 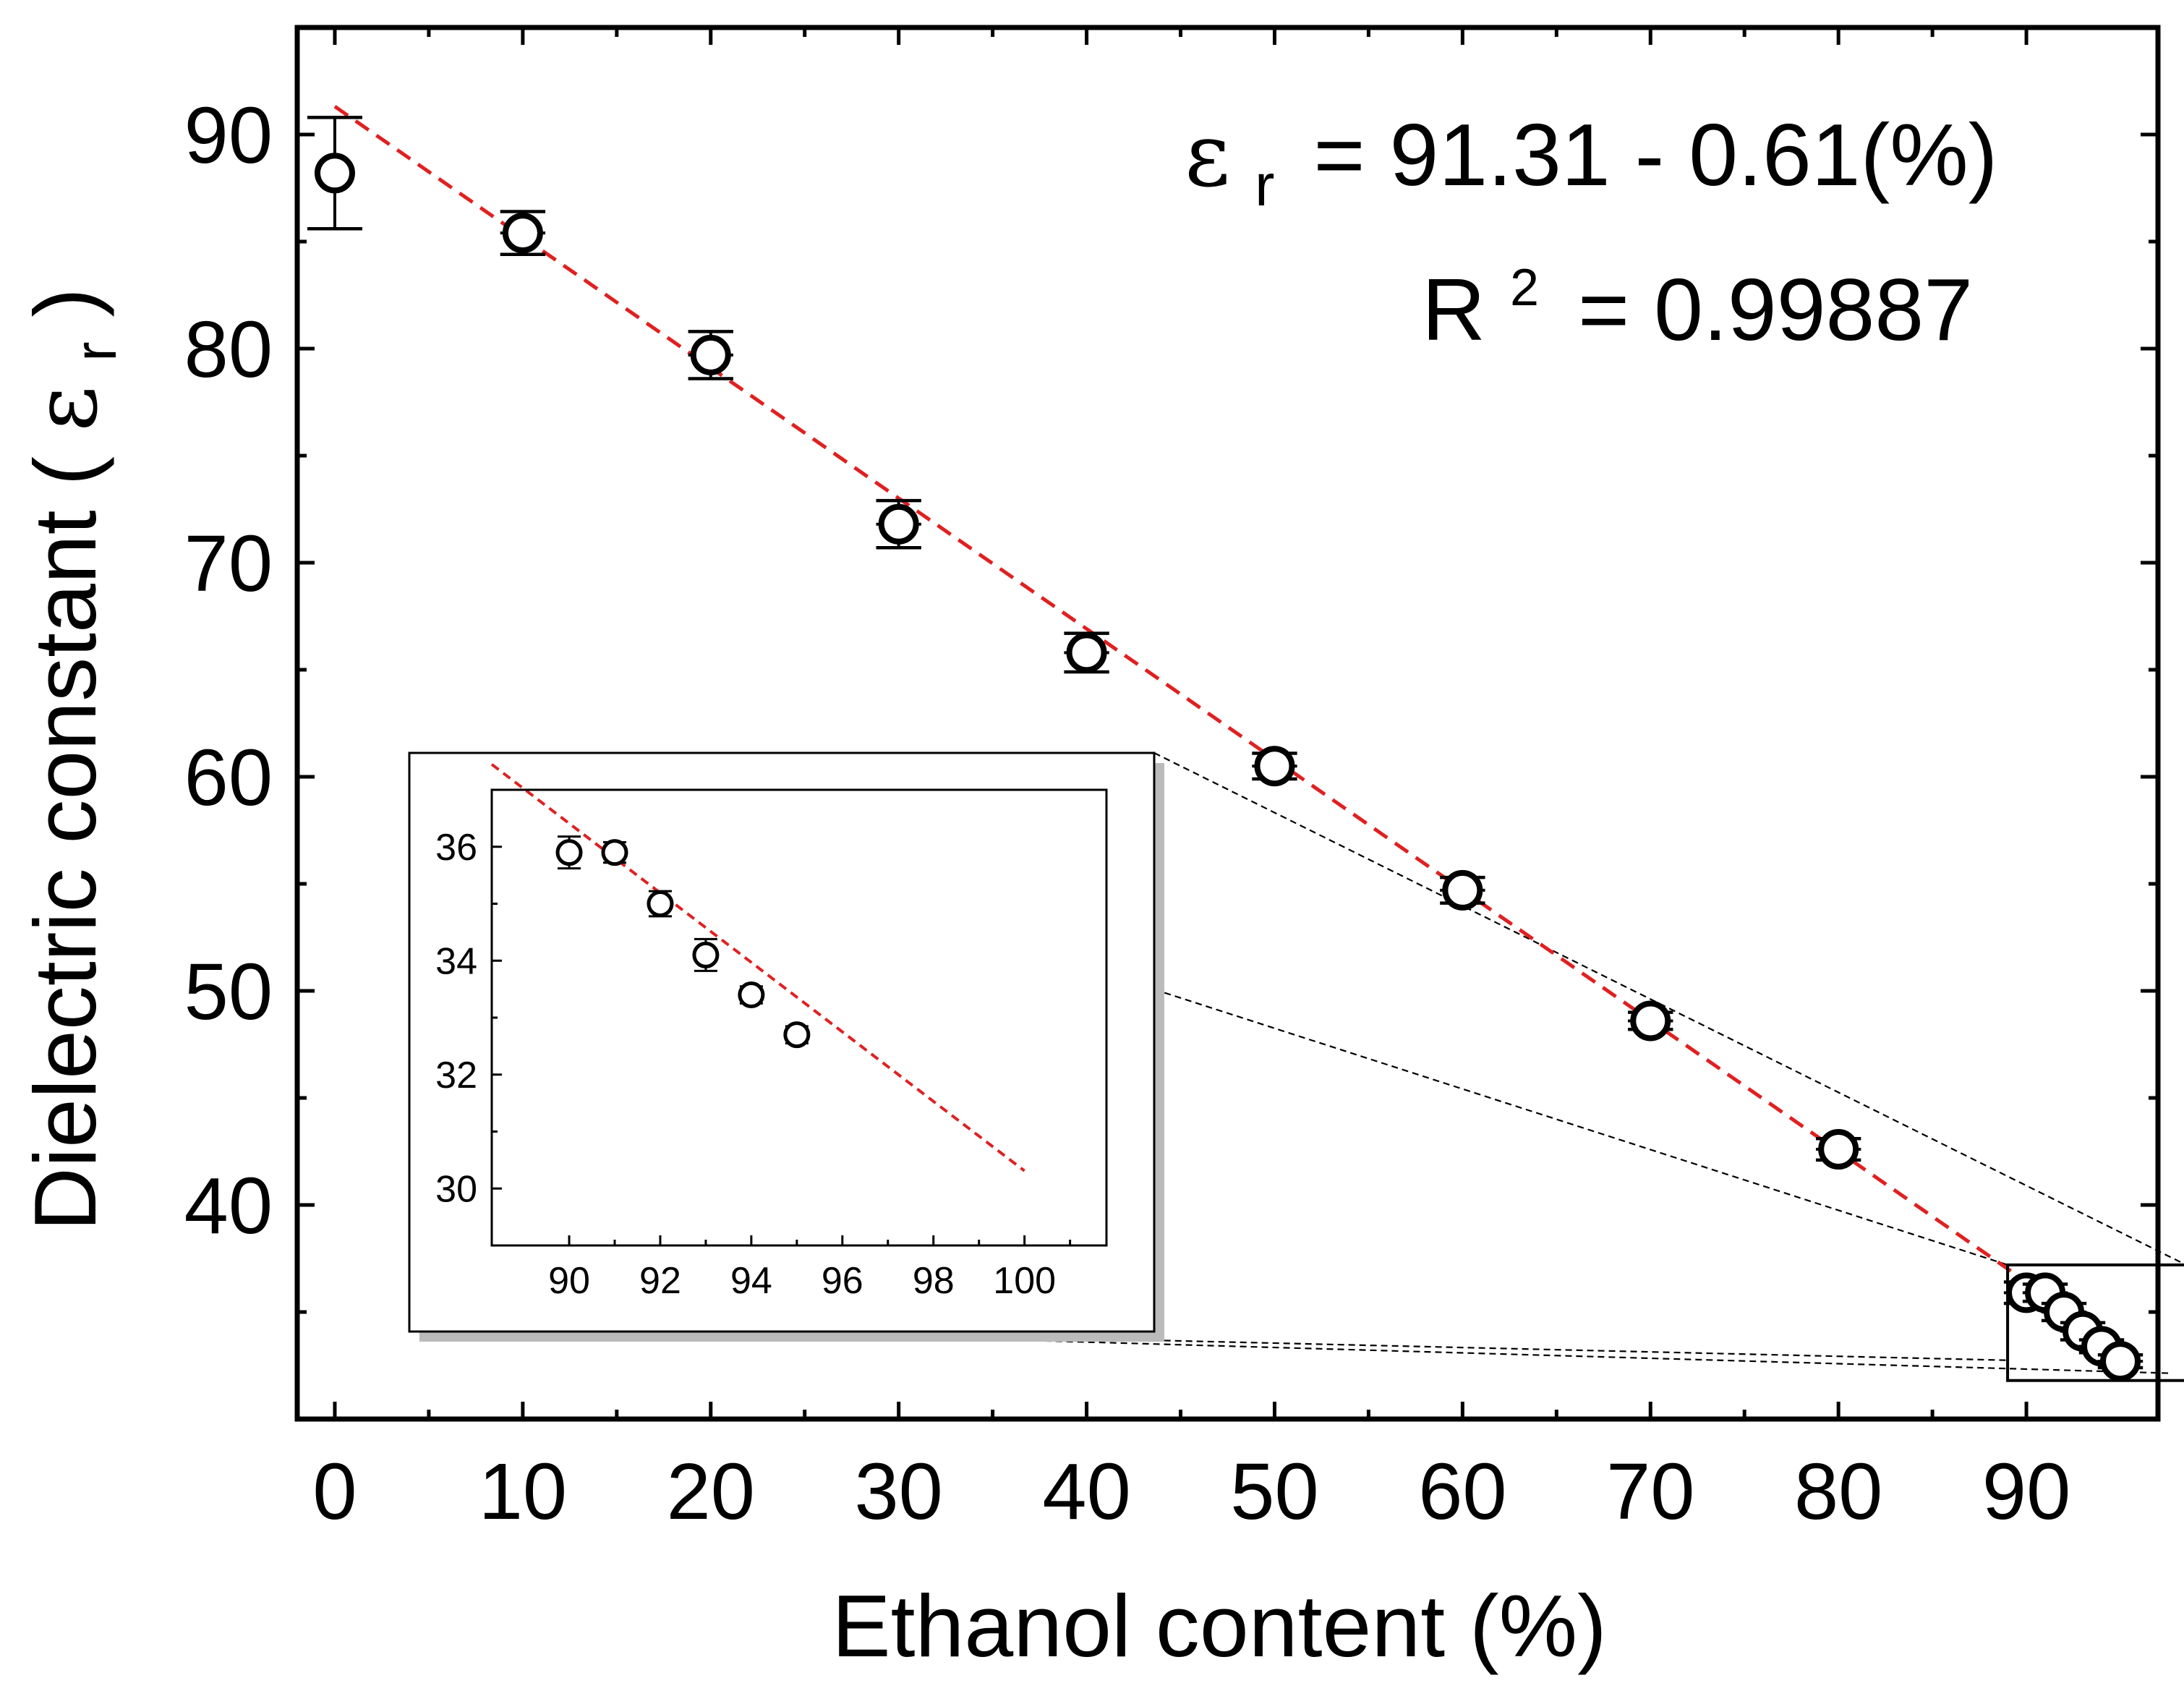 What do you see at coordinates (228, 349) in the screenshot?
I see `y-tick-label: 80` at bounding box center [228, 349].